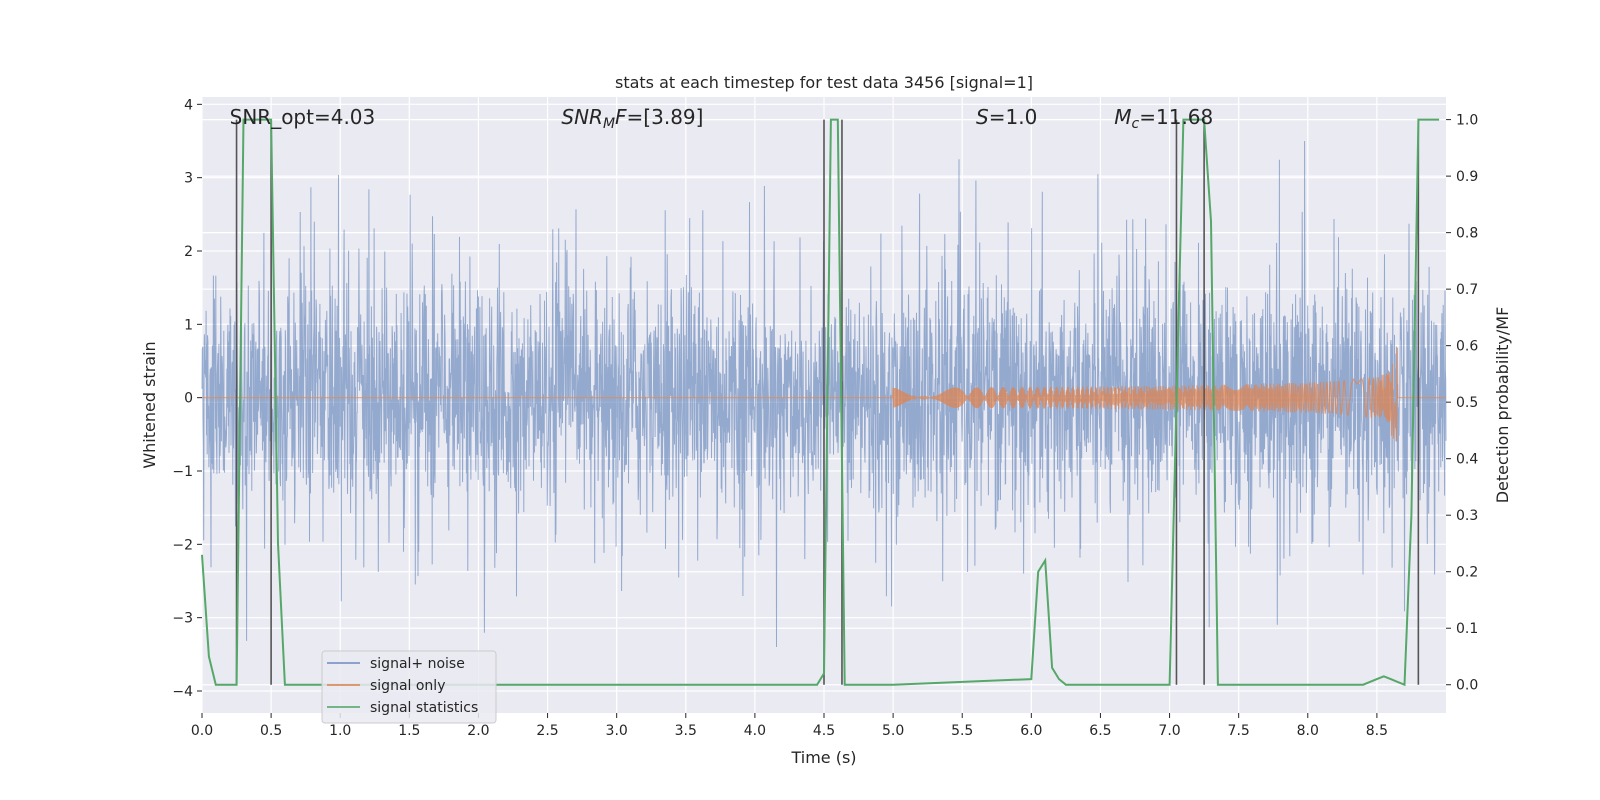 The width and height of the screenshot is (1600, 800). Describe the element at coordinates (1100, 731) in the screenshot. I see `x-tick-label: 6.5` at that location.